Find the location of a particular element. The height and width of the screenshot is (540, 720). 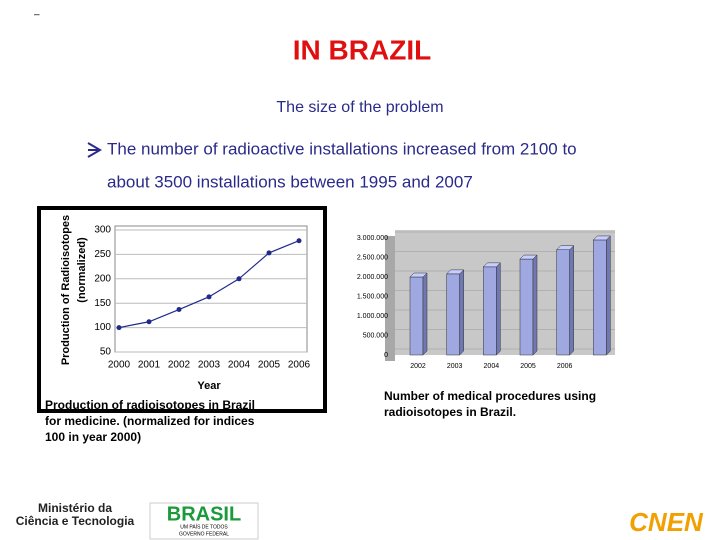

bullet-arrow is located at coordinates (94, 150).